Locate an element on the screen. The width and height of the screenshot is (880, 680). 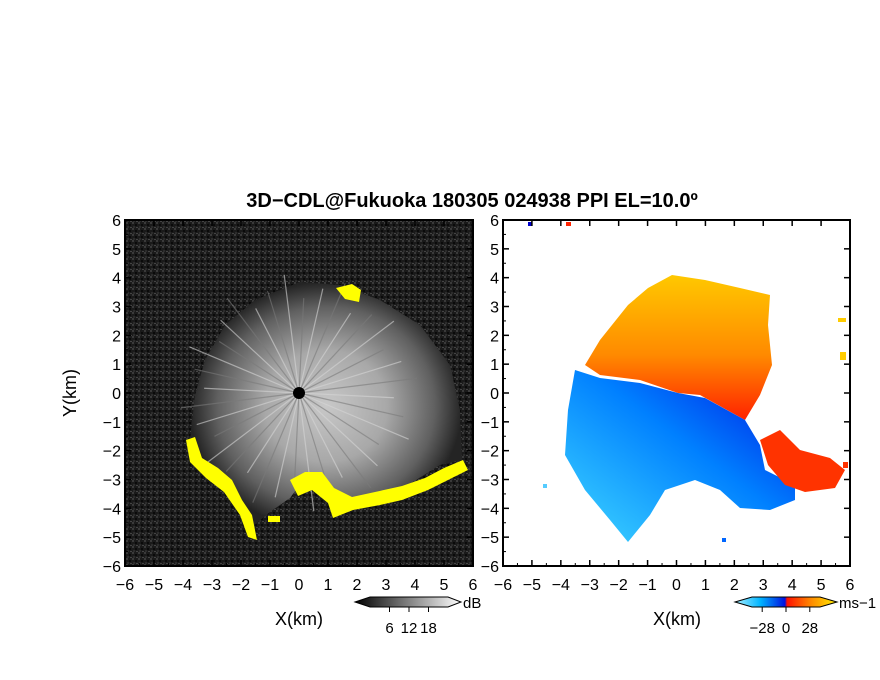
reflectivity-y-tick-label: 2 is located at coordinates (116, 336).